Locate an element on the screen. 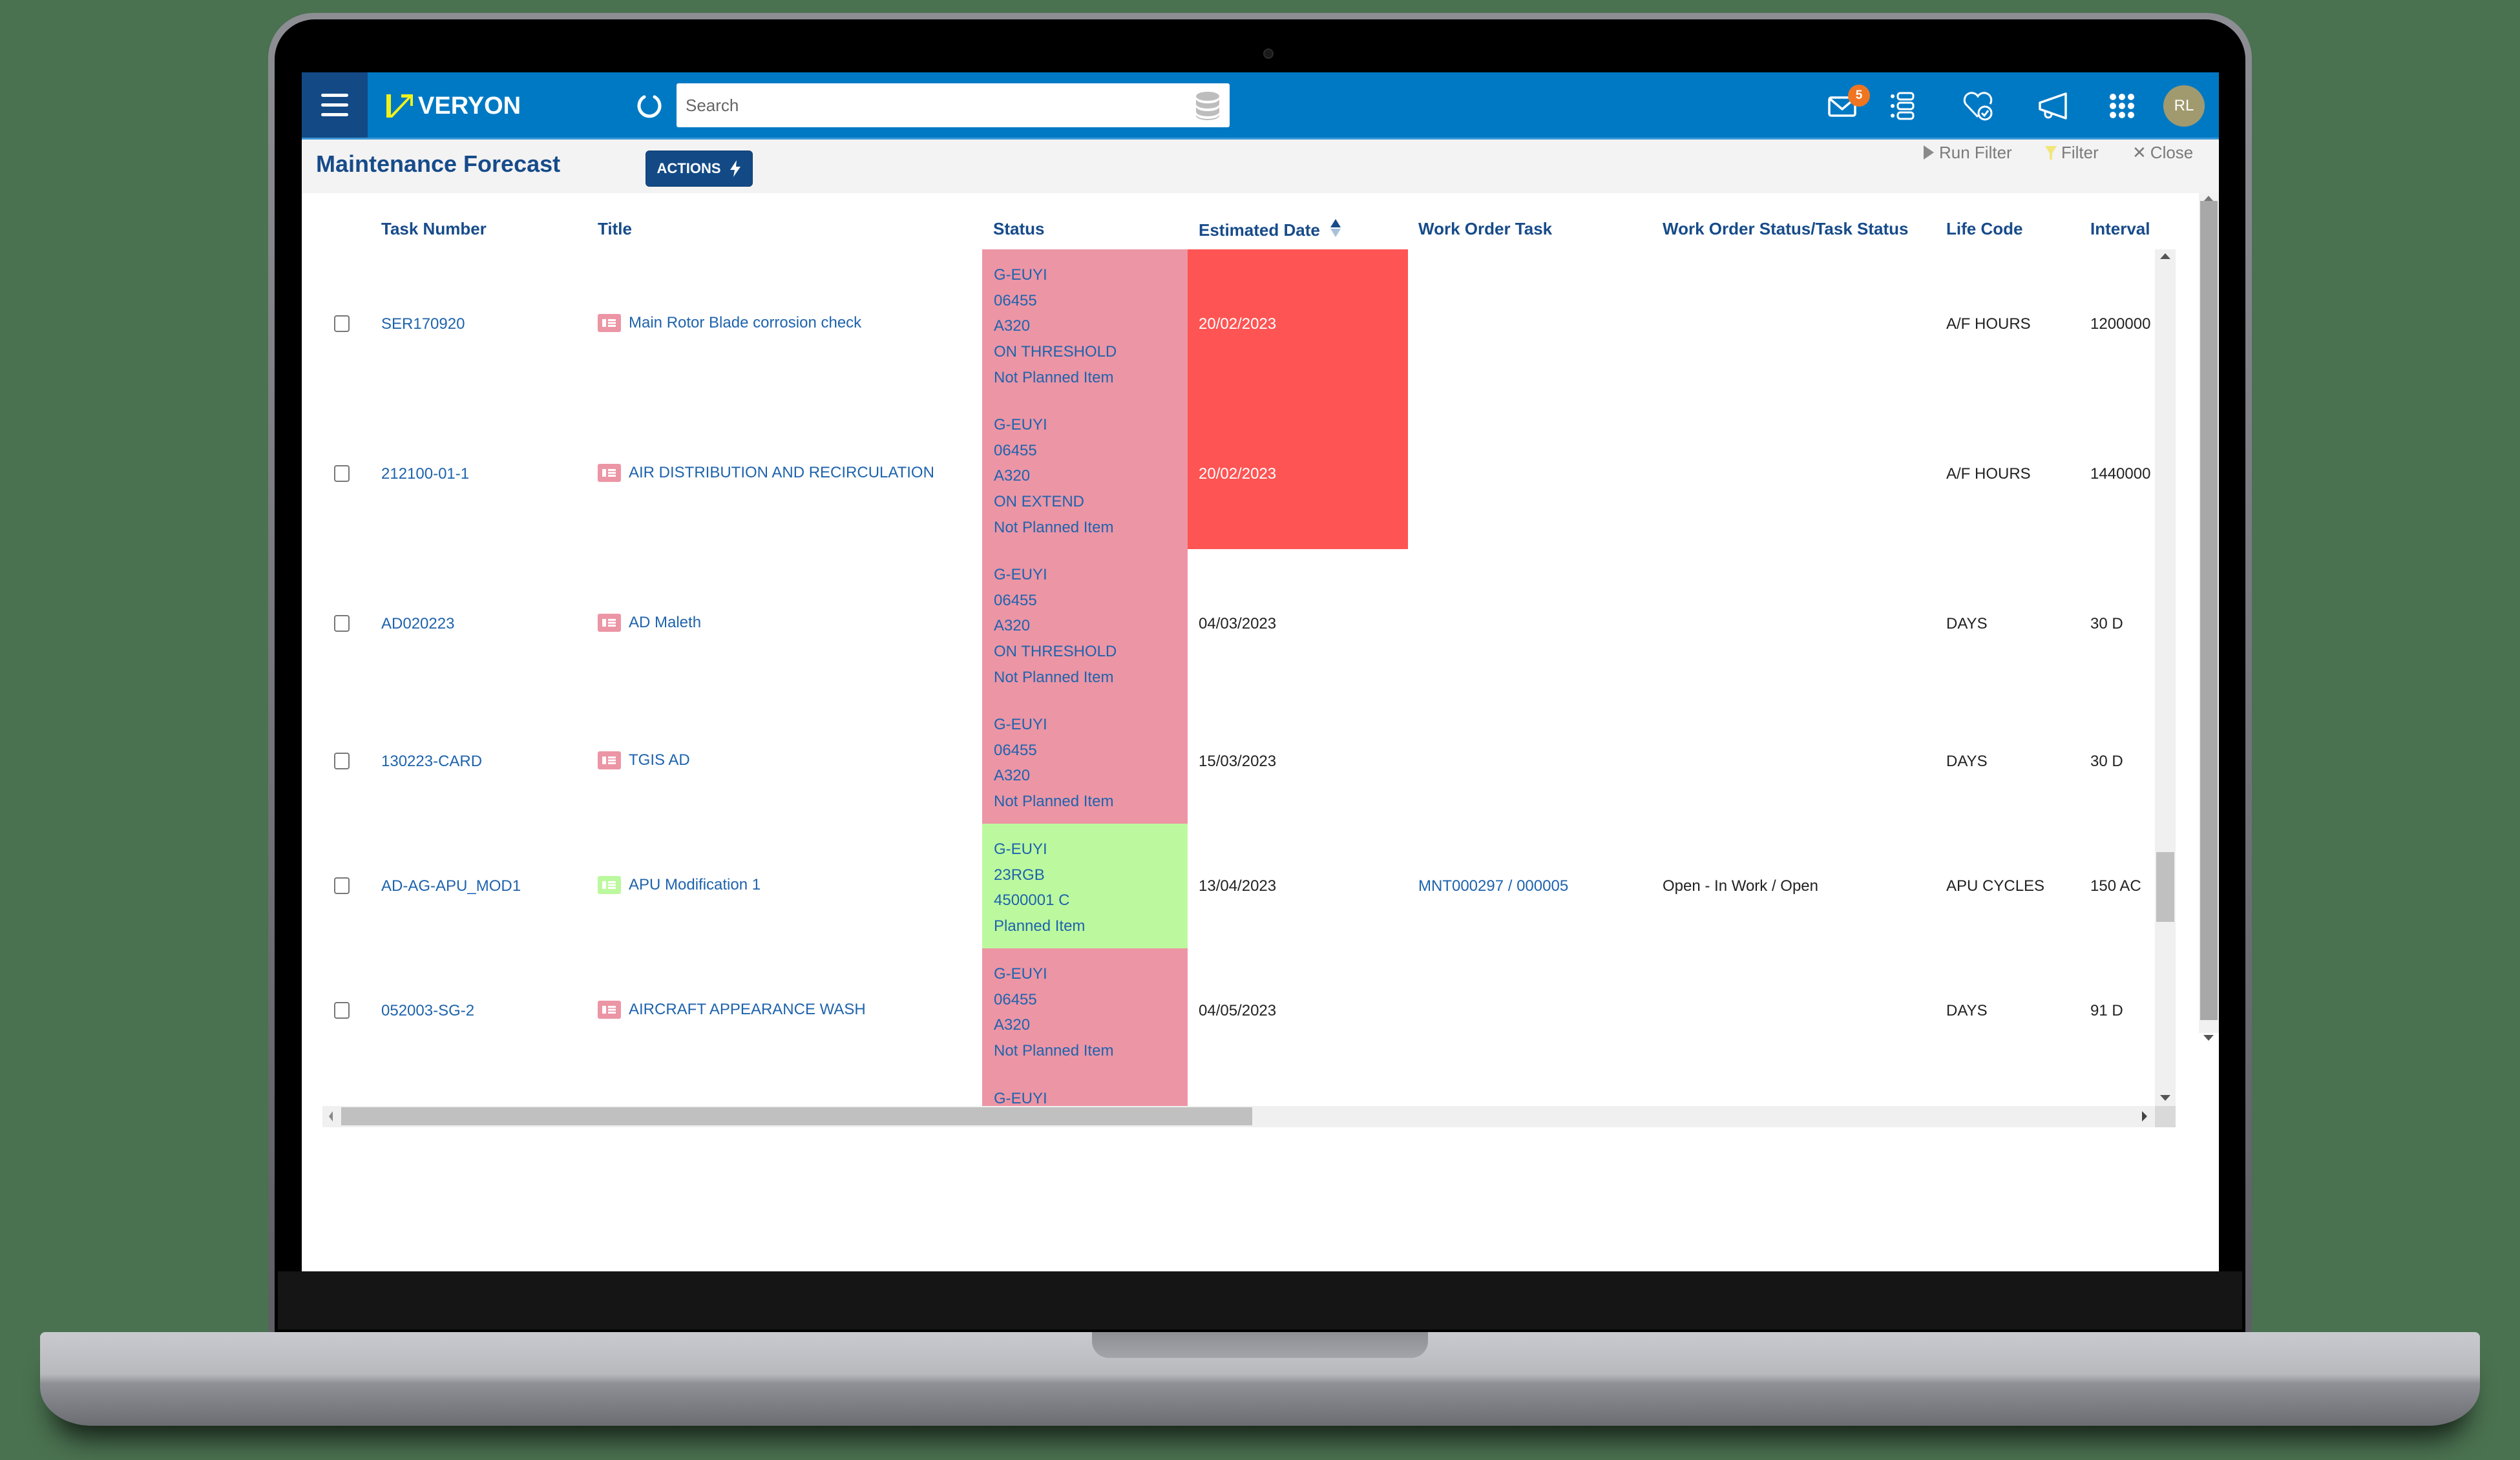 The height and width of the screenshot is (1460, 2520). estimated-date-cell: 04/03/2023 is located at coordinates (1238, 623).